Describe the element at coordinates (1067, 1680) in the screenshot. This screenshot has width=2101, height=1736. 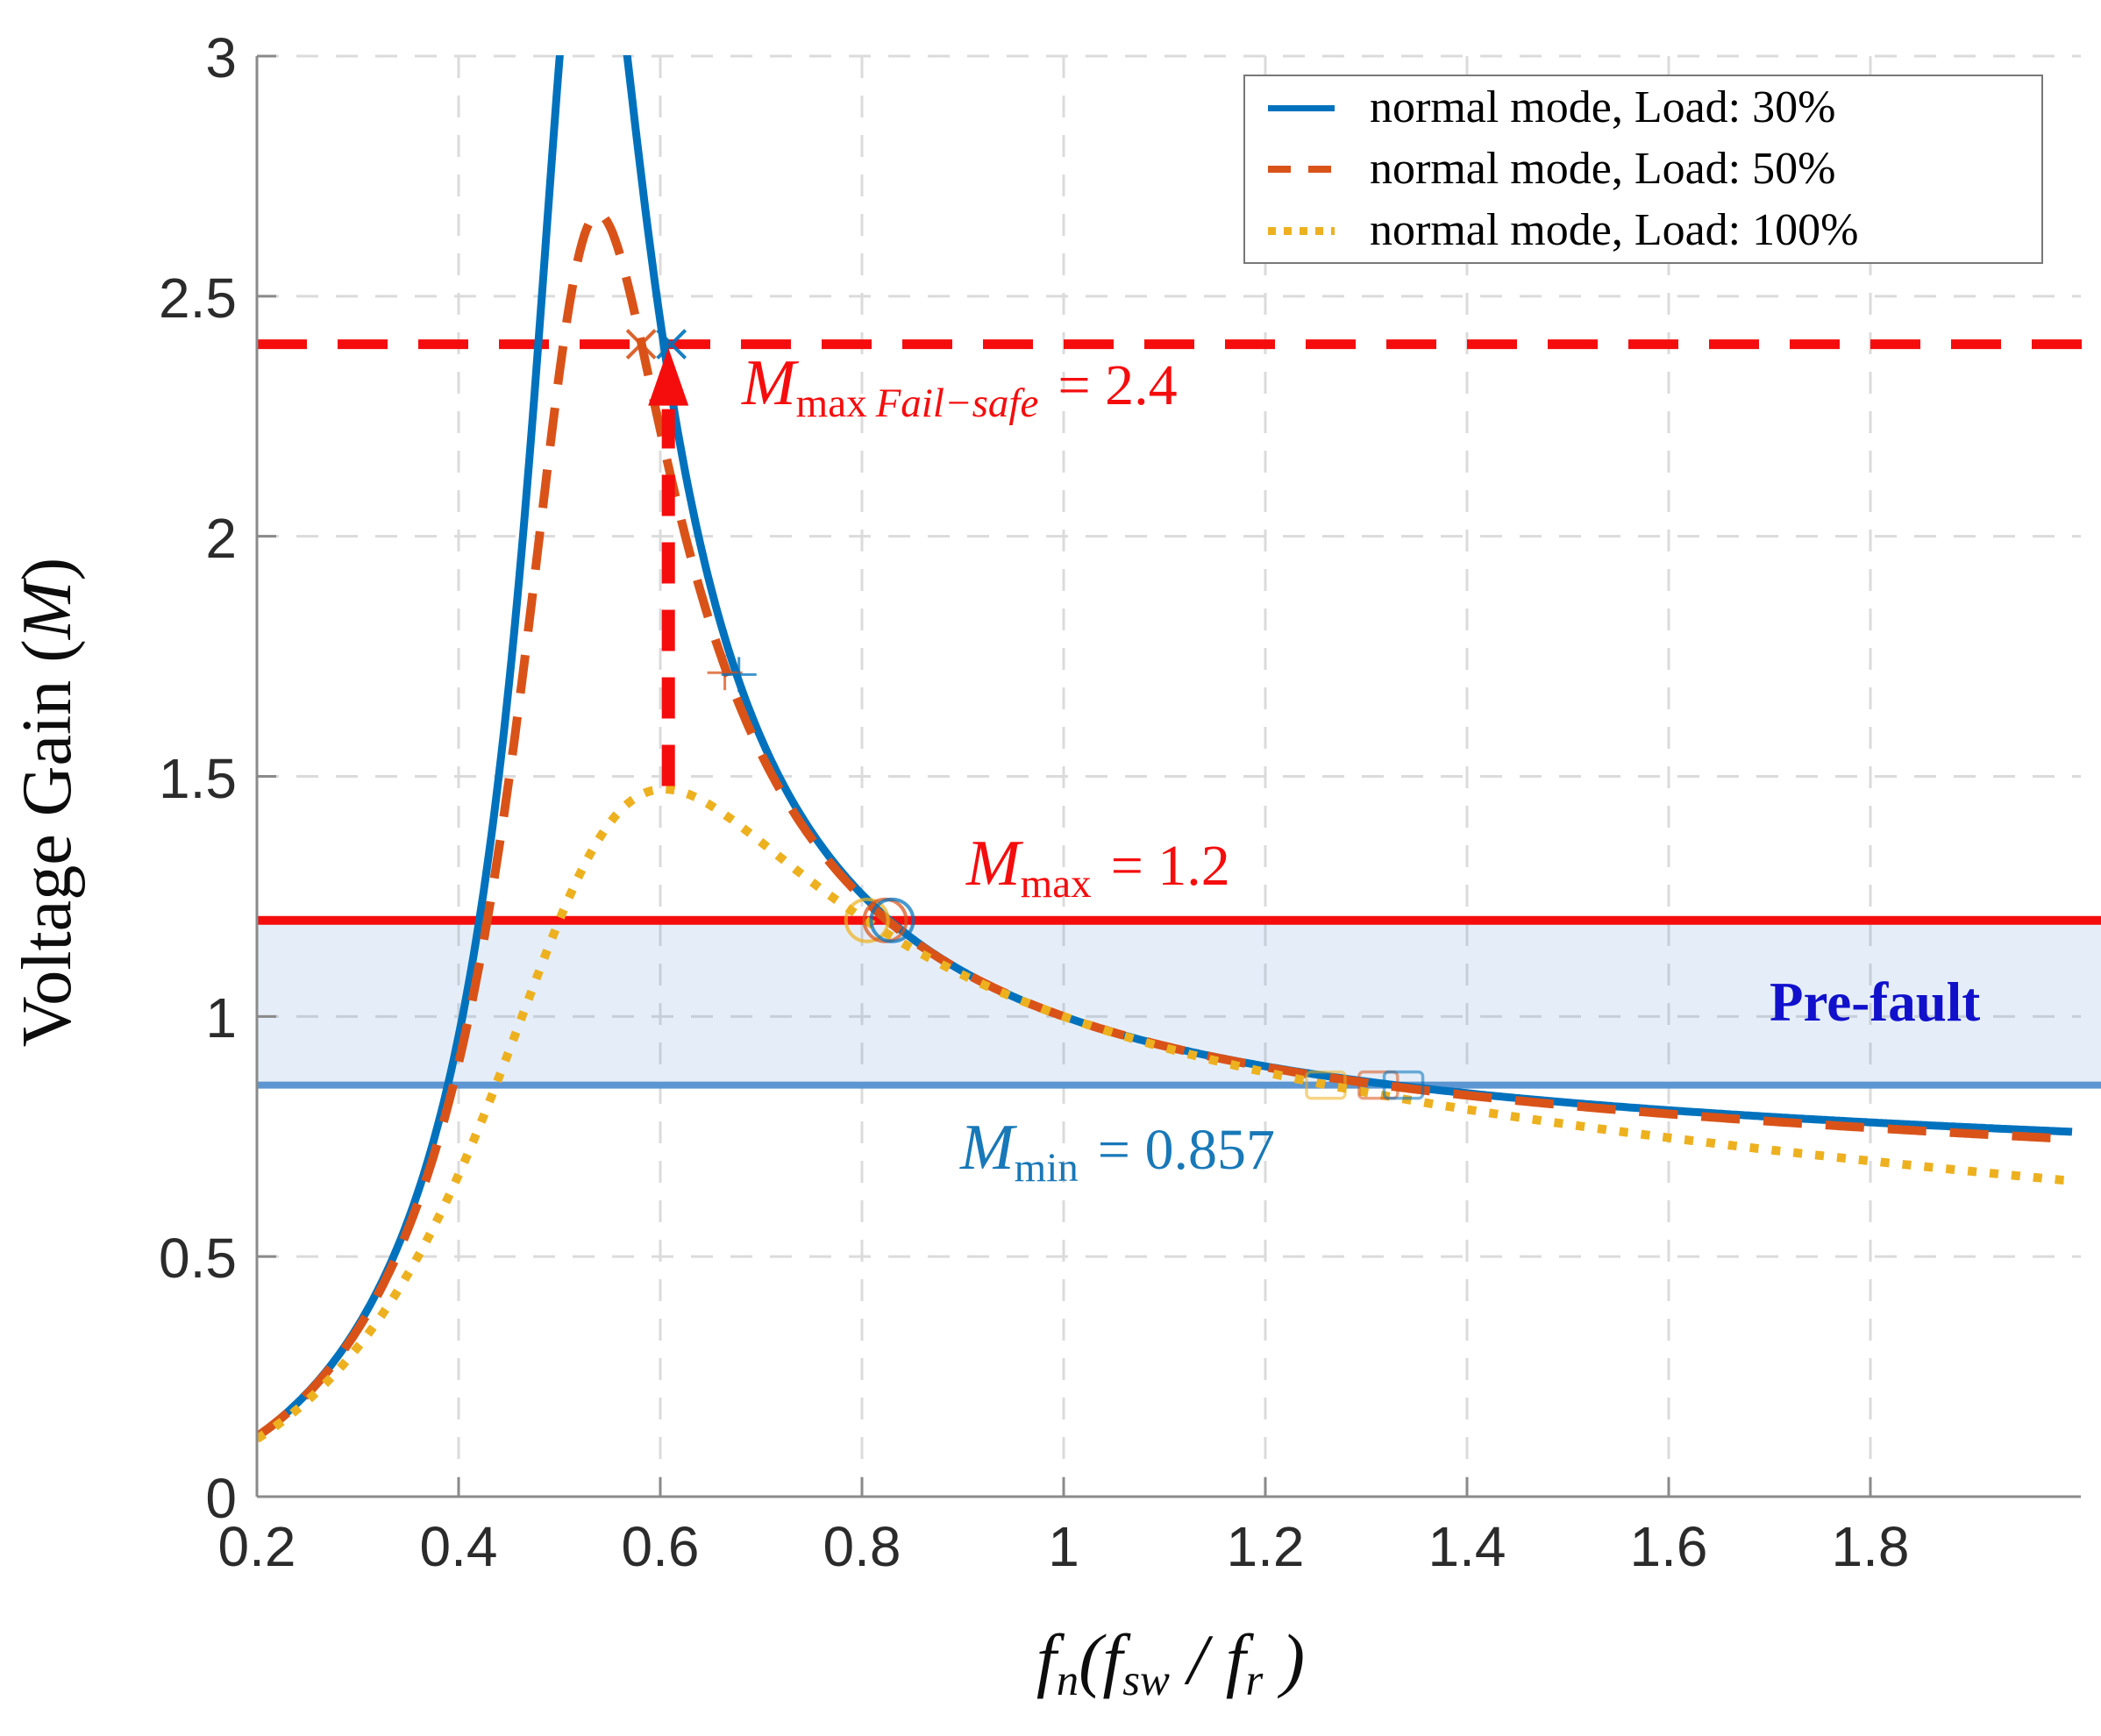
I see `x-label-sub-n: n` at that location.